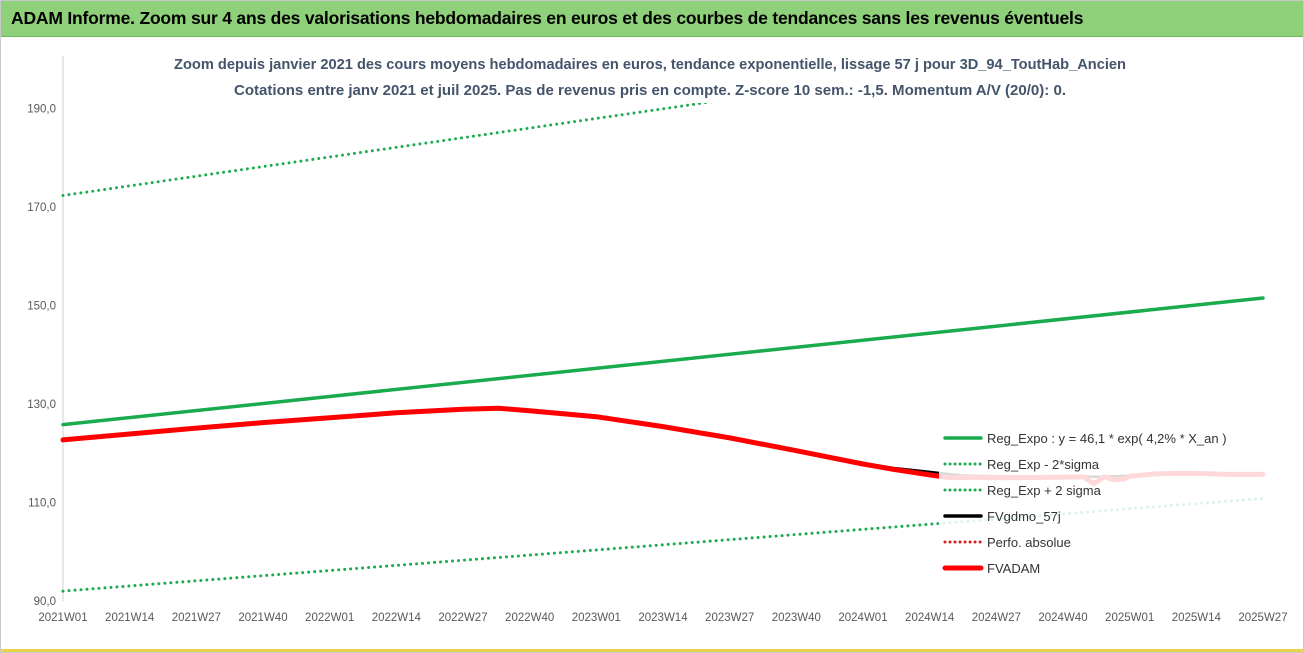  I want to click on x-tick-label: 2021W14, so click(130, 618).